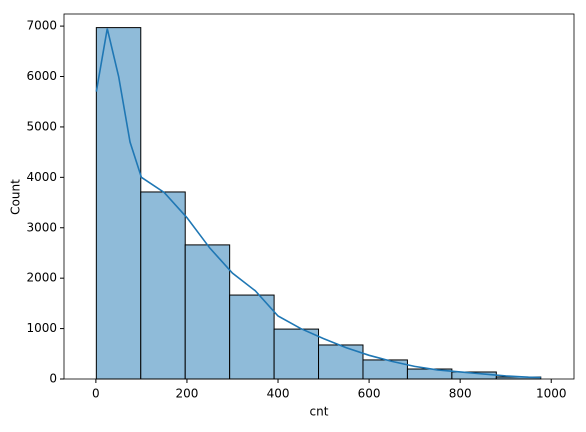 This screenshot has height=432, width=586. What do you see at coordinates (319, 412) in the screenshot?
I see `x-axis-label: cnt` at bounding box center [319, 412].